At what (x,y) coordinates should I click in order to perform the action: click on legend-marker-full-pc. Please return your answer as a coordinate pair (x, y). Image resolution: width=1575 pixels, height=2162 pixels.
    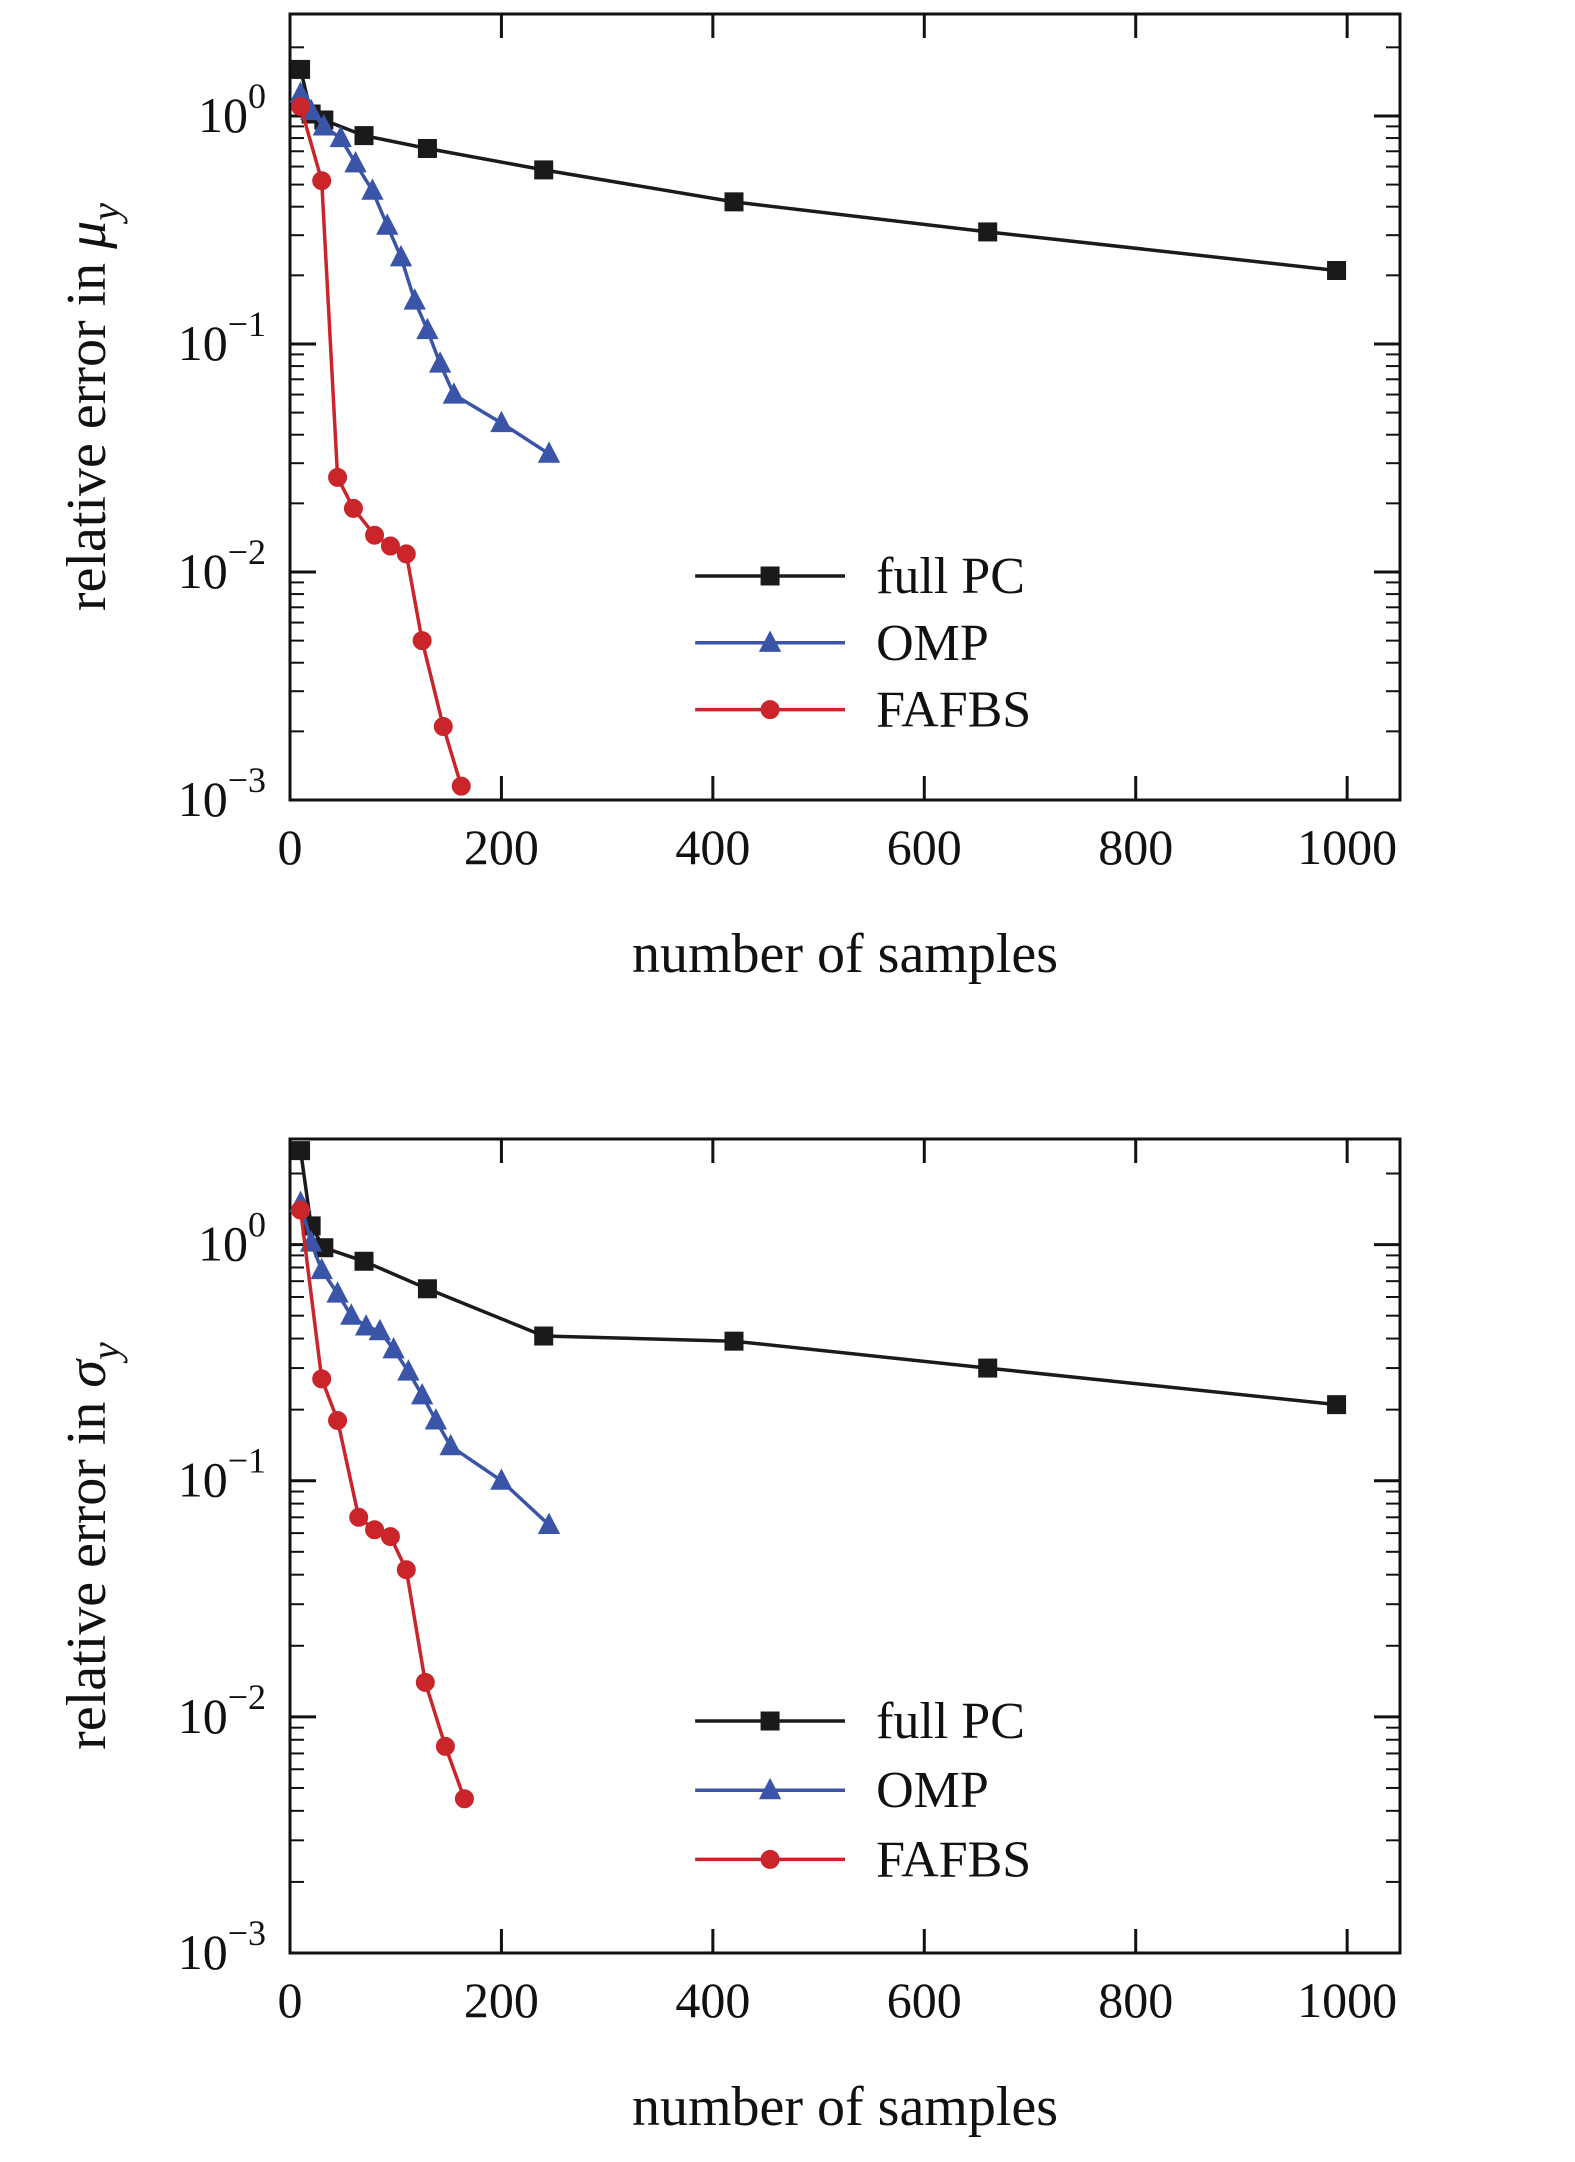
    Looking at the image, I should click on (770, 576).